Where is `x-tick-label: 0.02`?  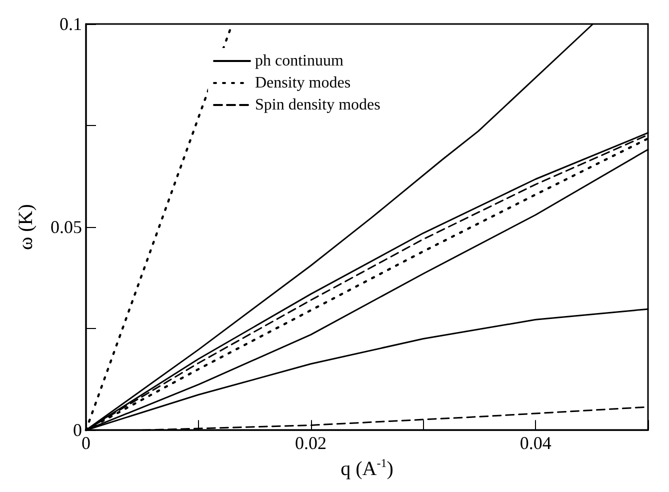 x-tick-label: 0.02 is located at coordinates (311, 443).